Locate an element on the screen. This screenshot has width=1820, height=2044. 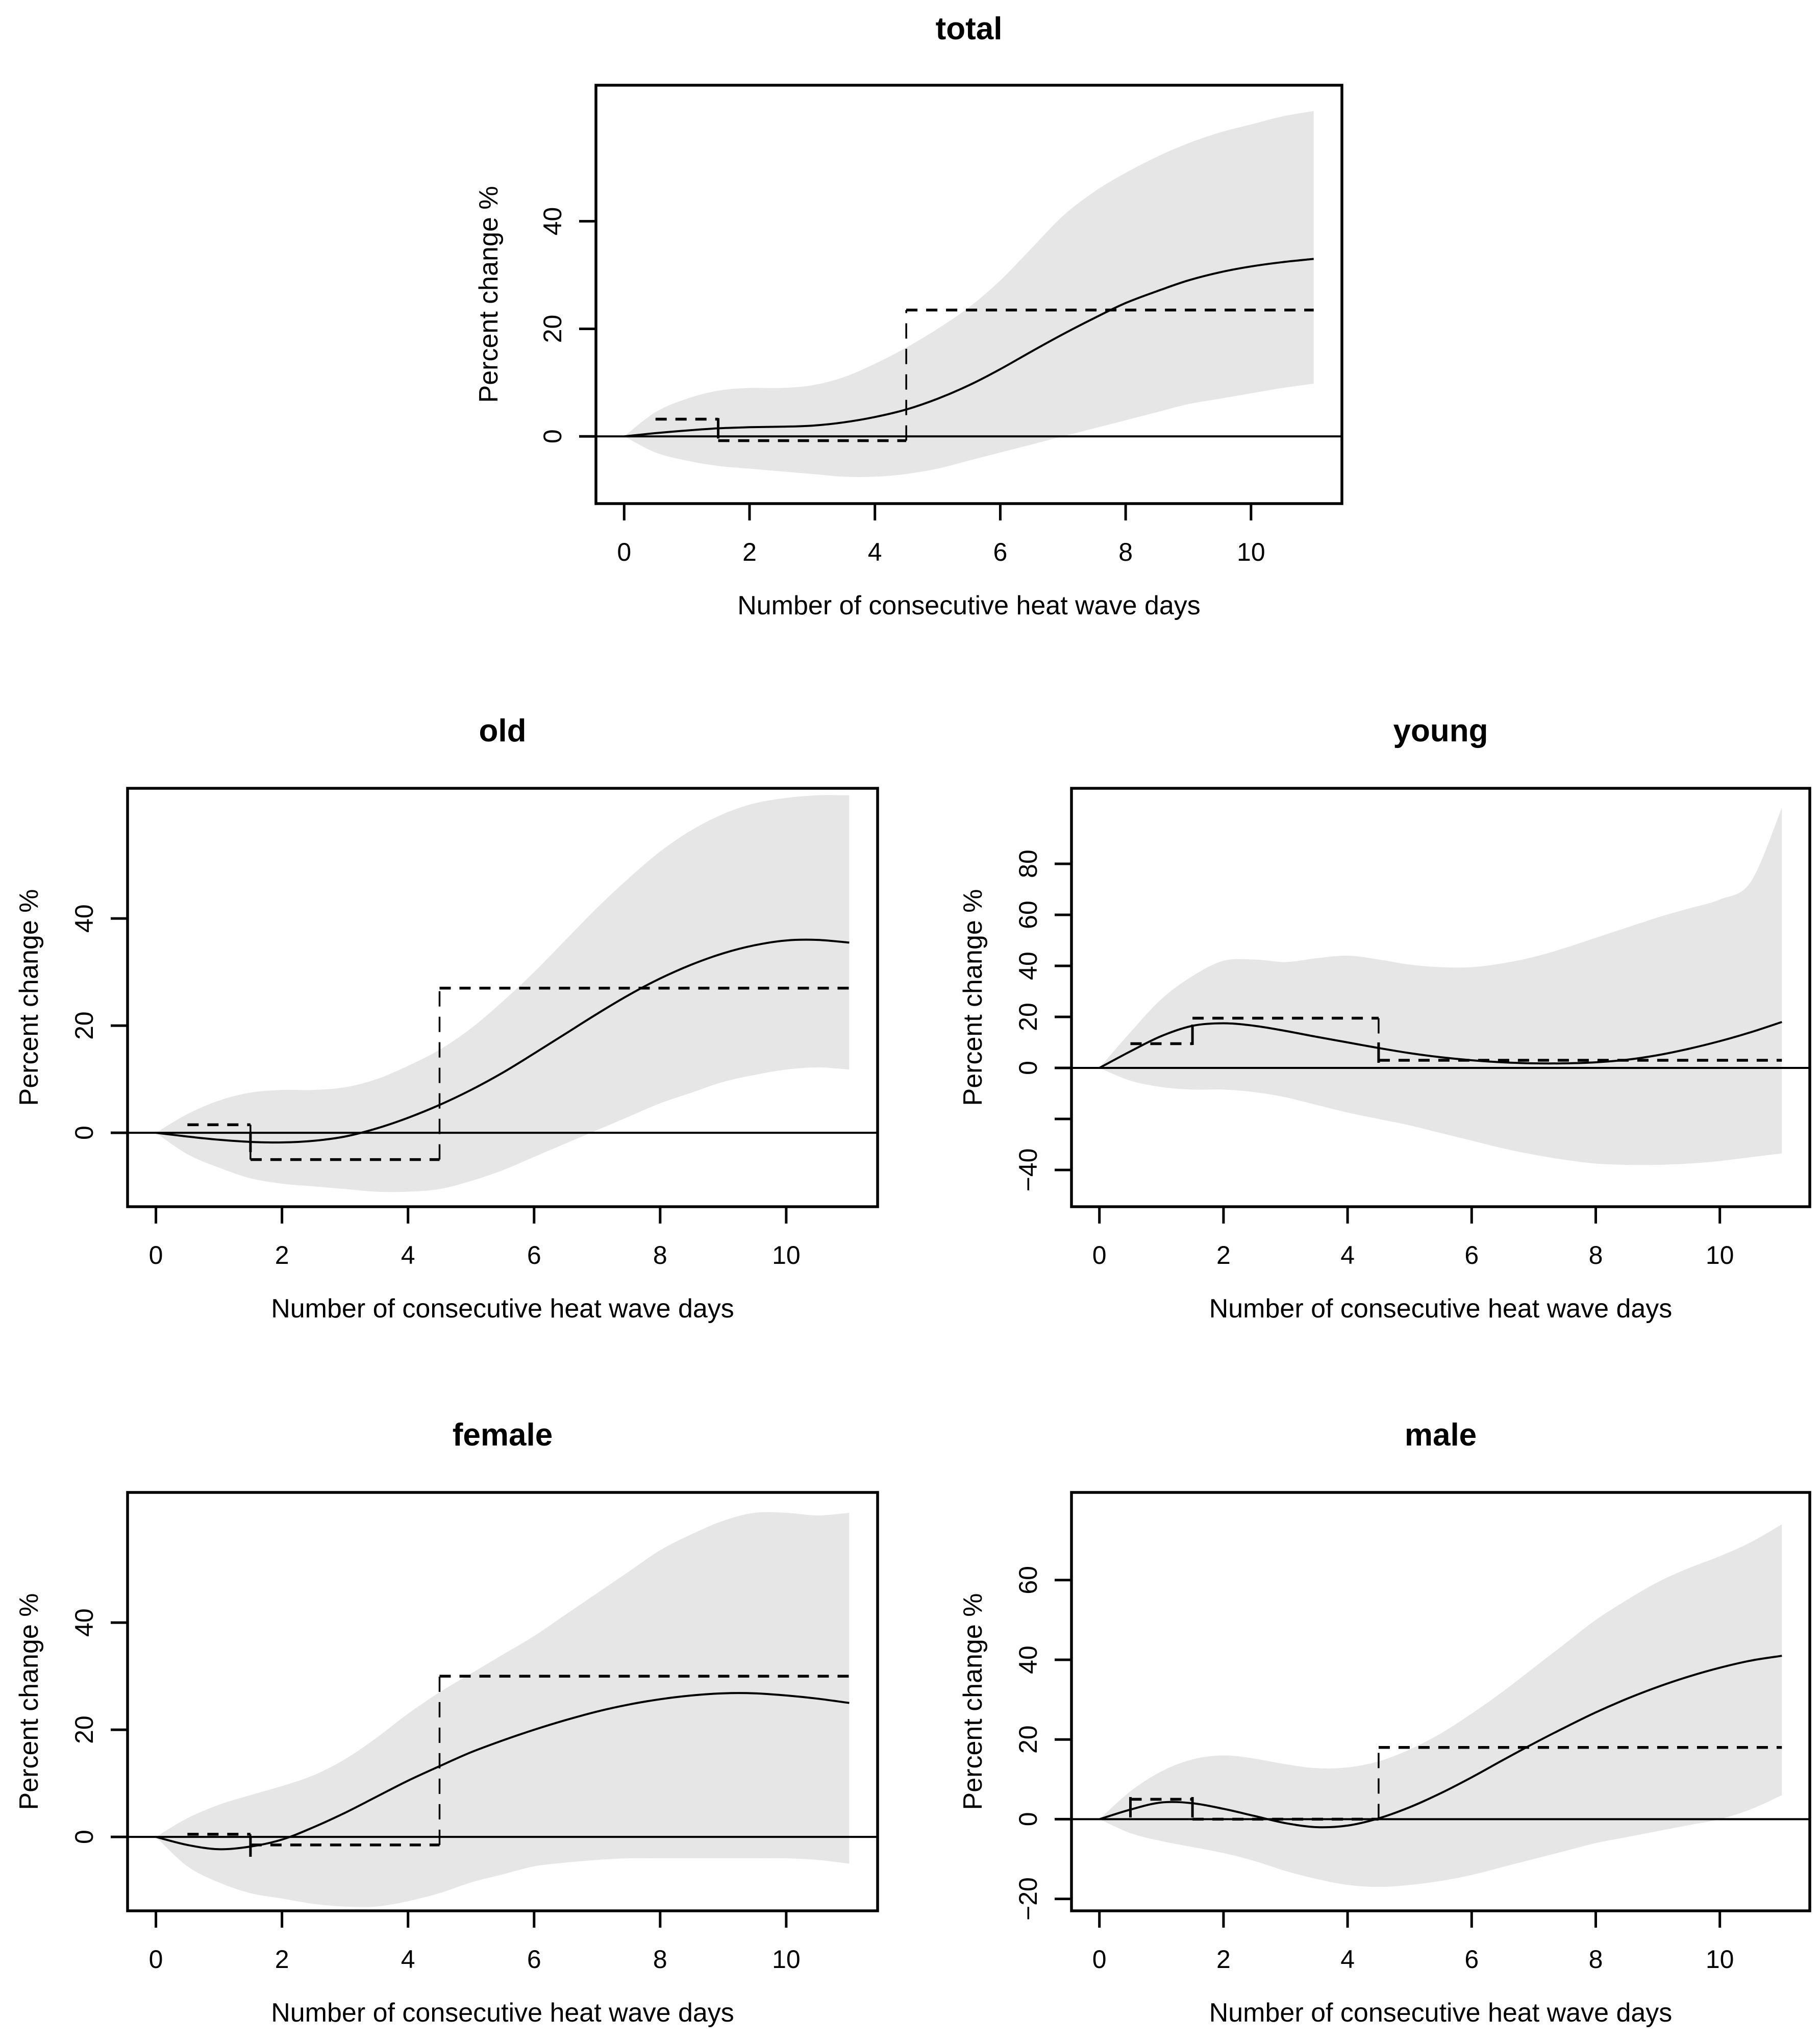
plot-area-male is located at coordinates (1440, 1705).